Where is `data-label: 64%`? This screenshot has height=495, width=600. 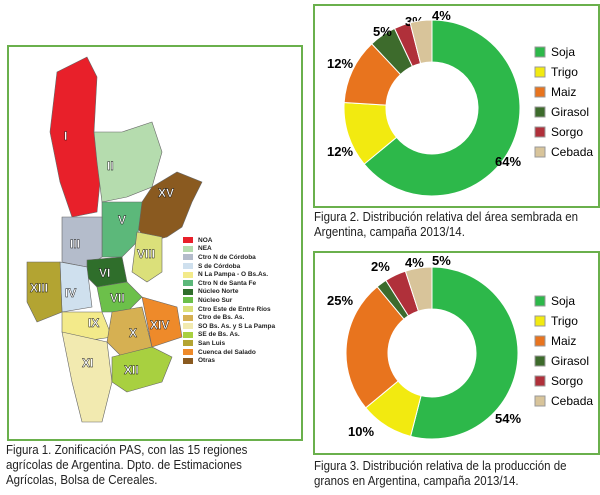
data-label: 64% is located at coordinates (508, 161).